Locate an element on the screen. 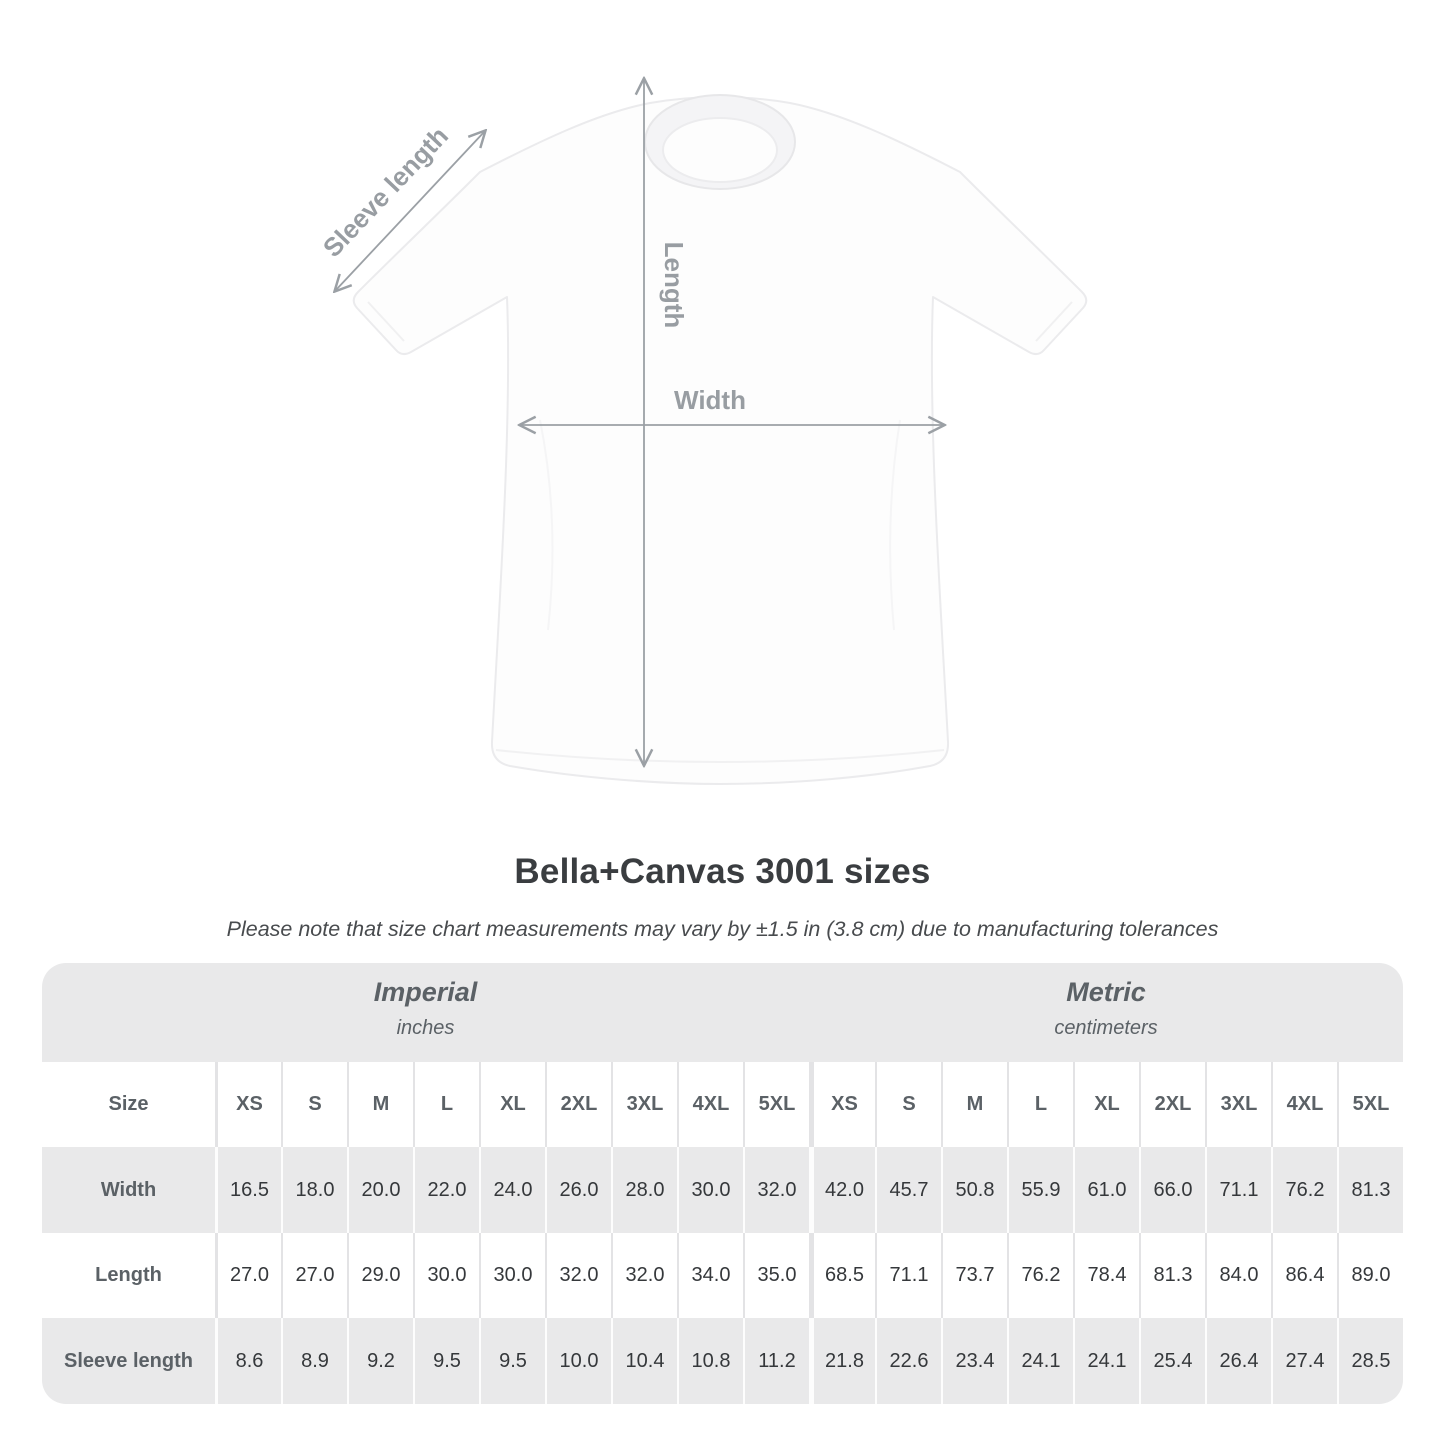  measurement-cell: 10.0 is located at coordinates (578, 1361).